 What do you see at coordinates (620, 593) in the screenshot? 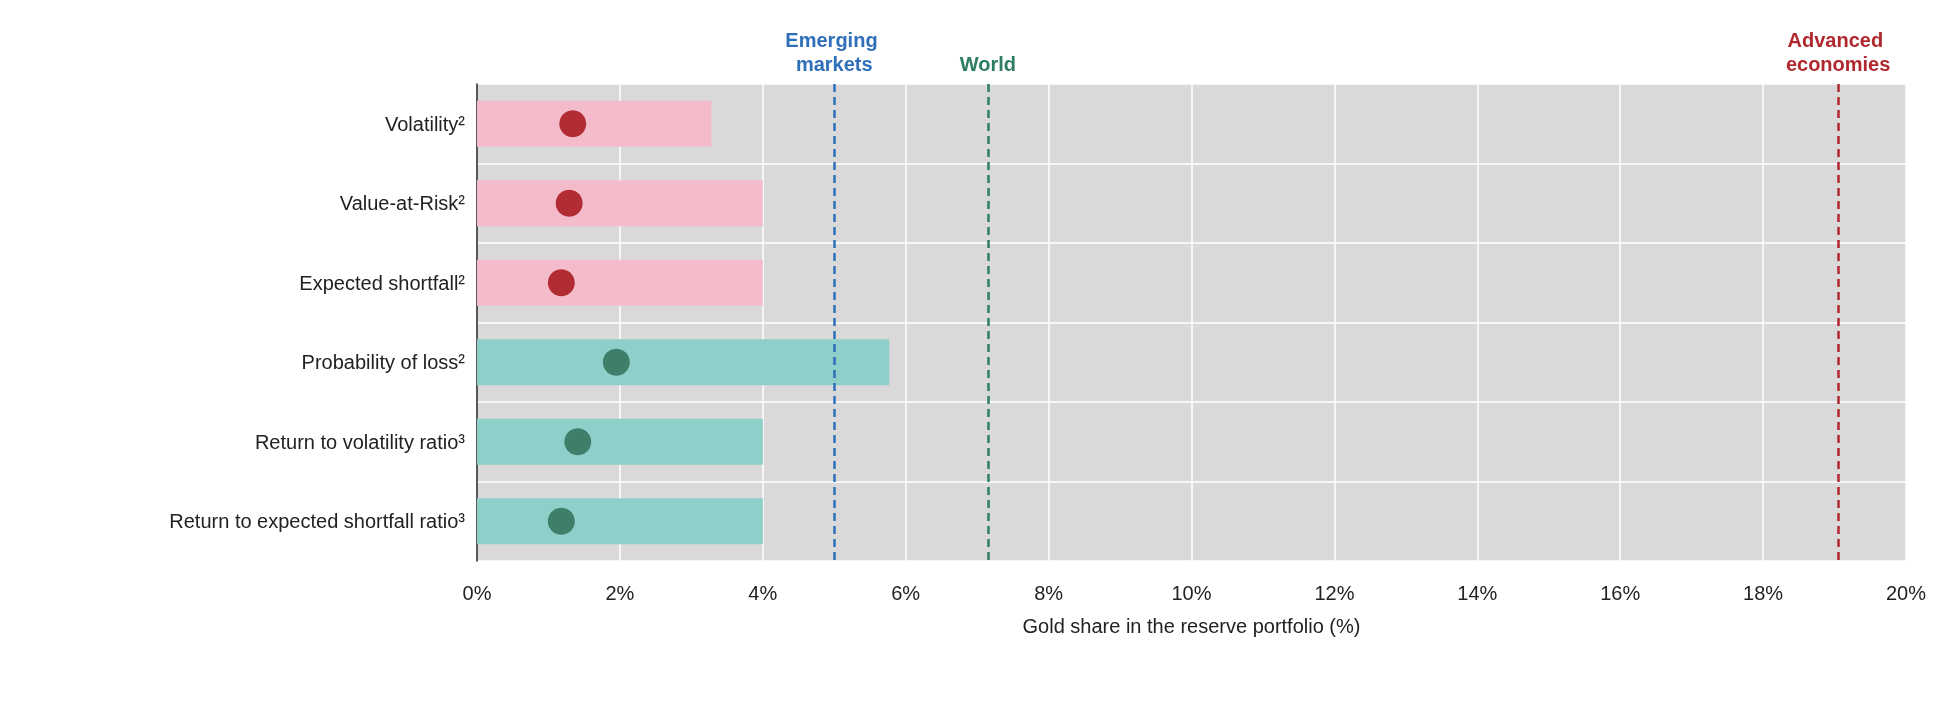
I see `x-tick-label: 2%` at bounding box center [620, 593].